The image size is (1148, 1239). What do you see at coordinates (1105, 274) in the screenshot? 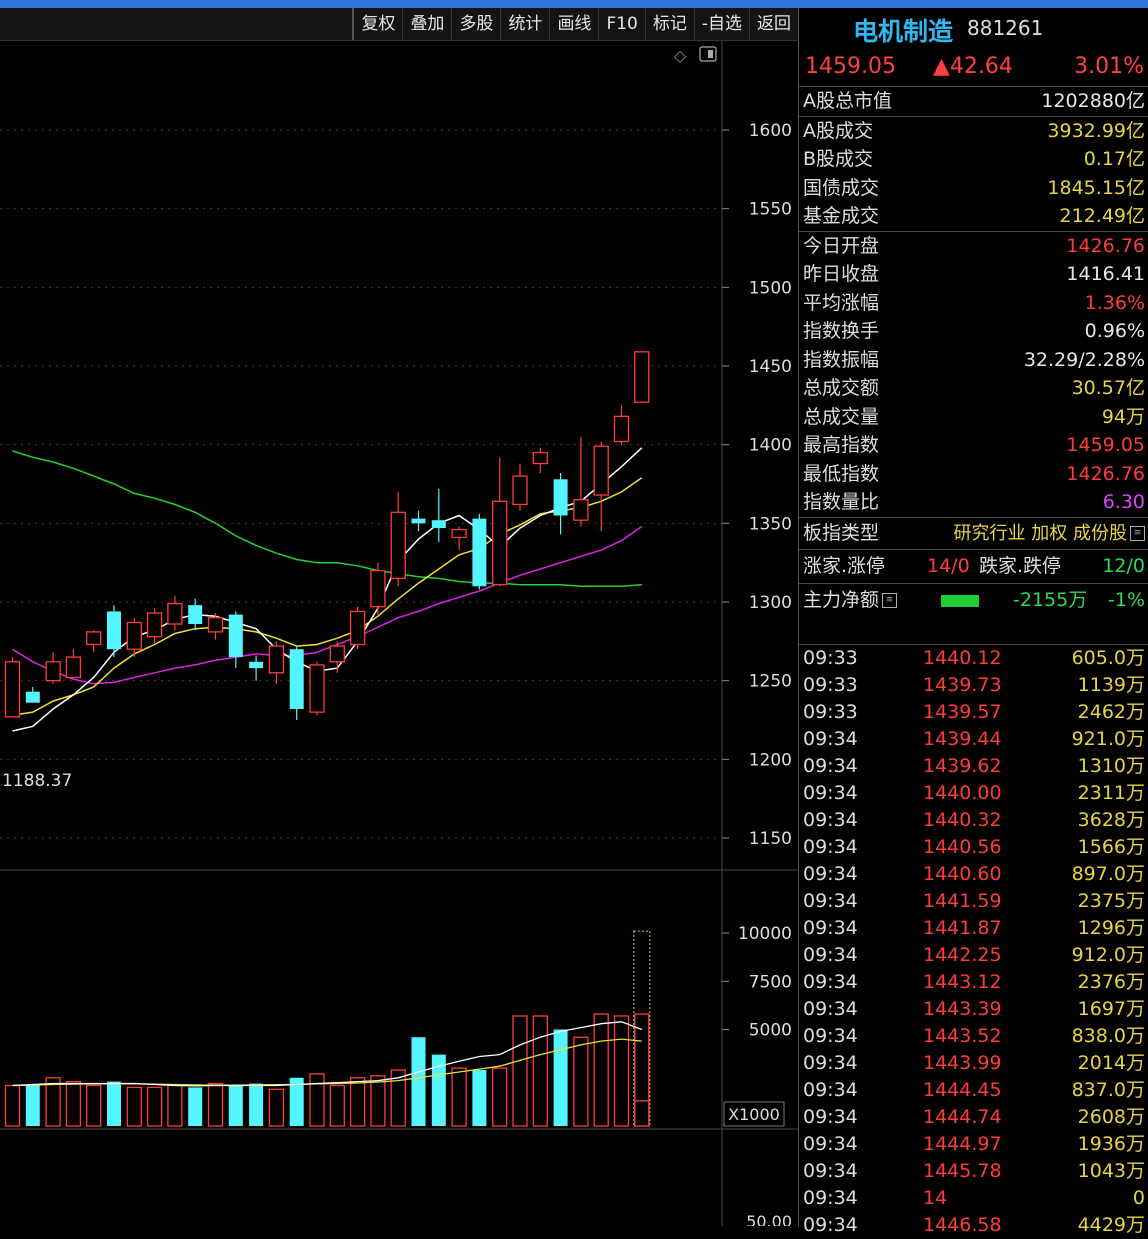
I see `stat-value: 1416.41` at bounding box center [1105, 274].